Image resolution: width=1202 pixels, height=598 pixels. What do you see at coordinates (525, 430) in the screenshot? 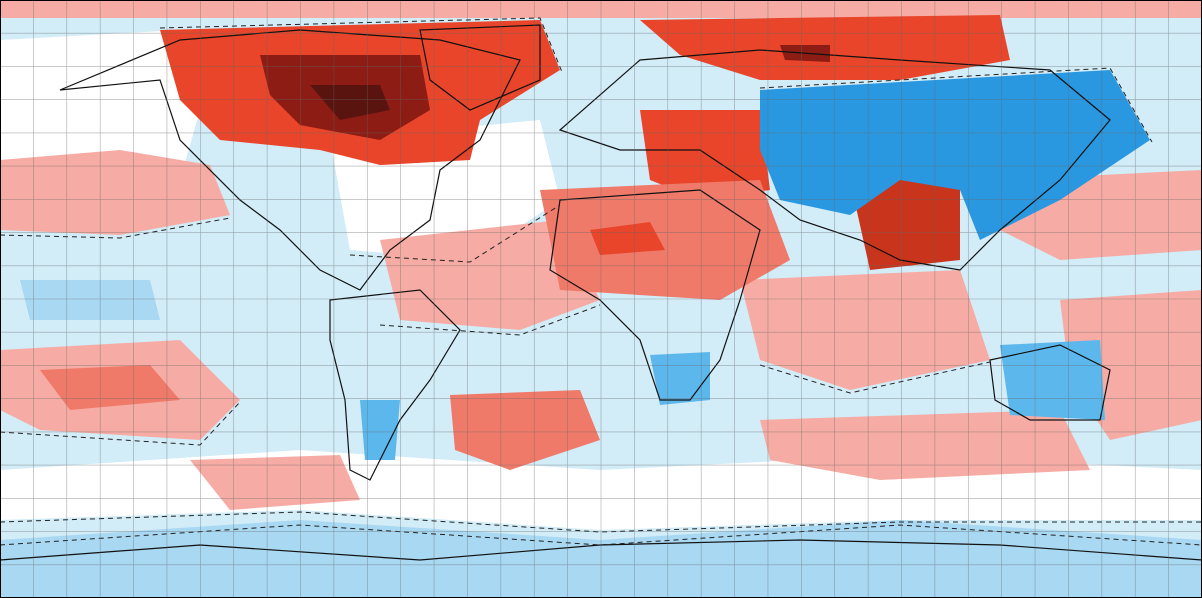
I see `south-atlantic-warm` at bounding box center [525, 430].